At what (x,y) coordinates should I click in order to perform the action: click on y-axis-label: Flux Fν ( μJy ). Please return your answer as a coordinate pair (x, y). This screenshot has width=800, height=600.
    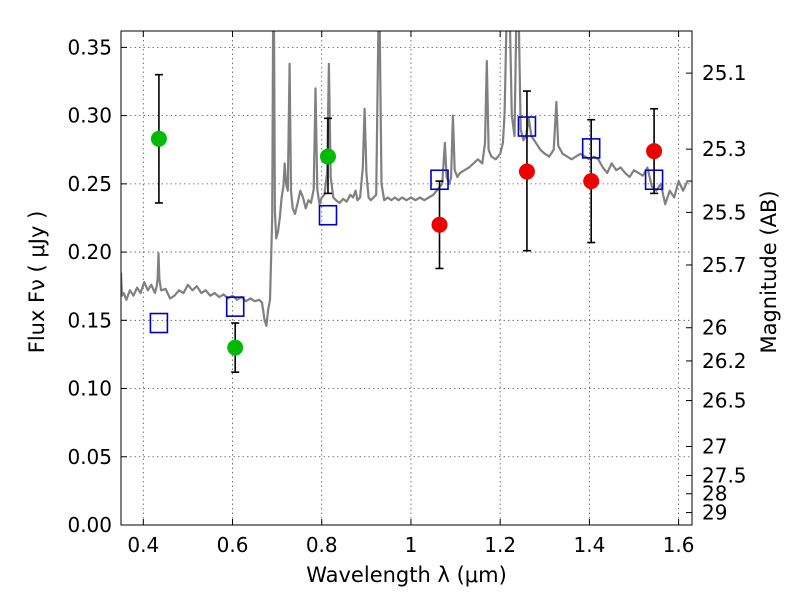
    Looking at the image, I should click on (37, 282).